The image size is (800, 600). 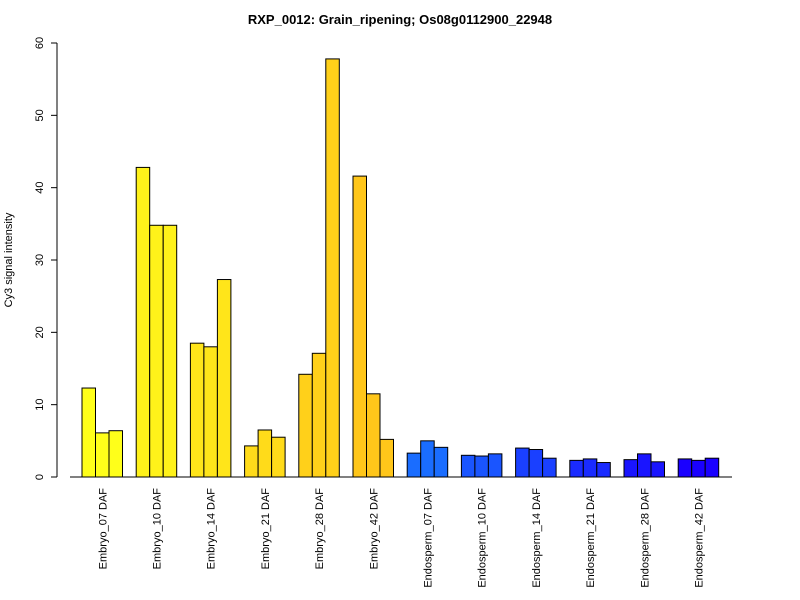 I want to click on x-tick-label: Endosperm_10 DAF, so click(x=483, y=538).